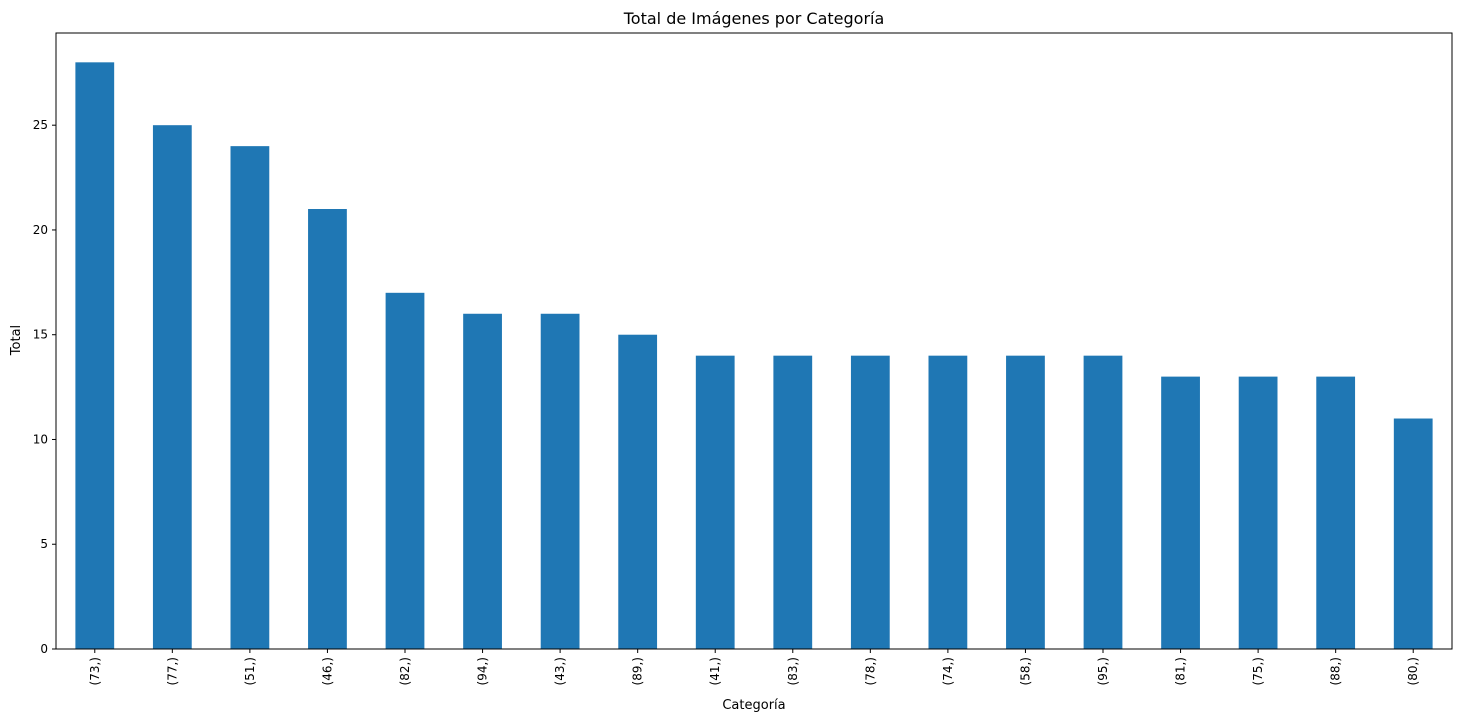 The width and height of the screenshot is (1461, 725). Describe the element at coordinates (172, 671) in the screenshot. I see `x-tick-label-1: (77,)` at that location.